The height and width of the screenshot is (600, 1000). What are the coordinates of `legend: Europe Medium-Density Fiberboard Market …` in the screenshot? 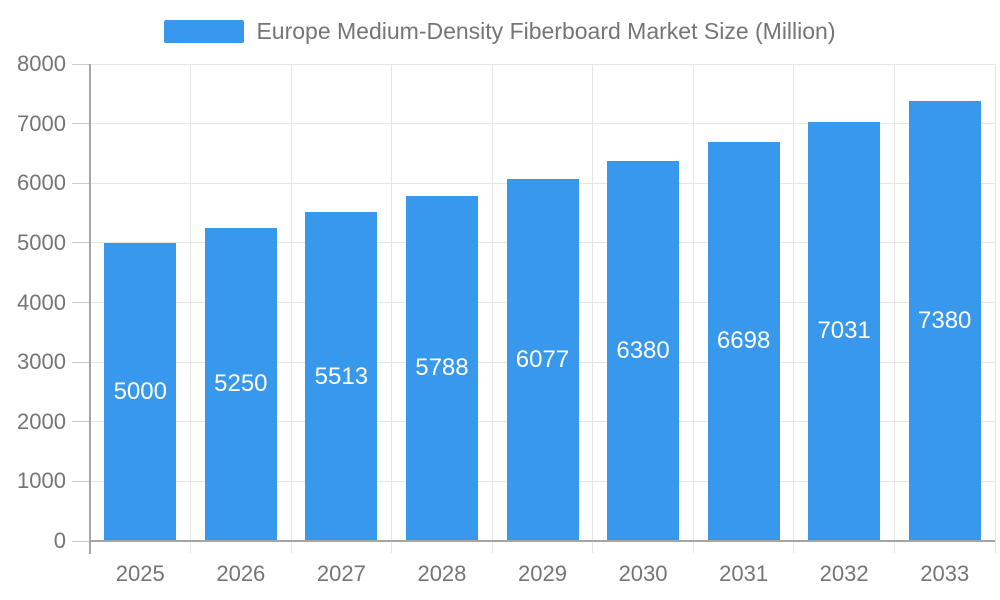 It's located at (500, 31).